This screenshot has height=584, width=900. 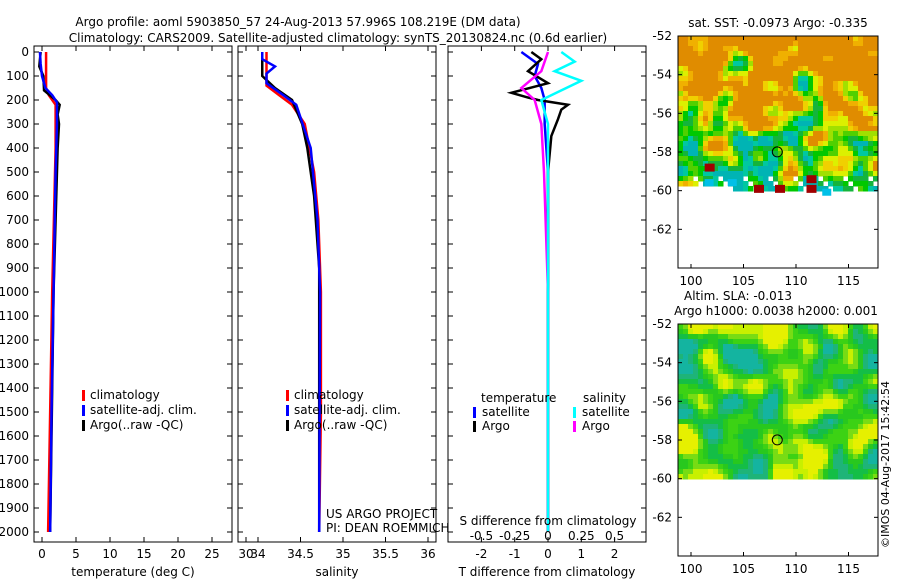 I want to click on y-tick-label: 100, so click(x=17, y=76).